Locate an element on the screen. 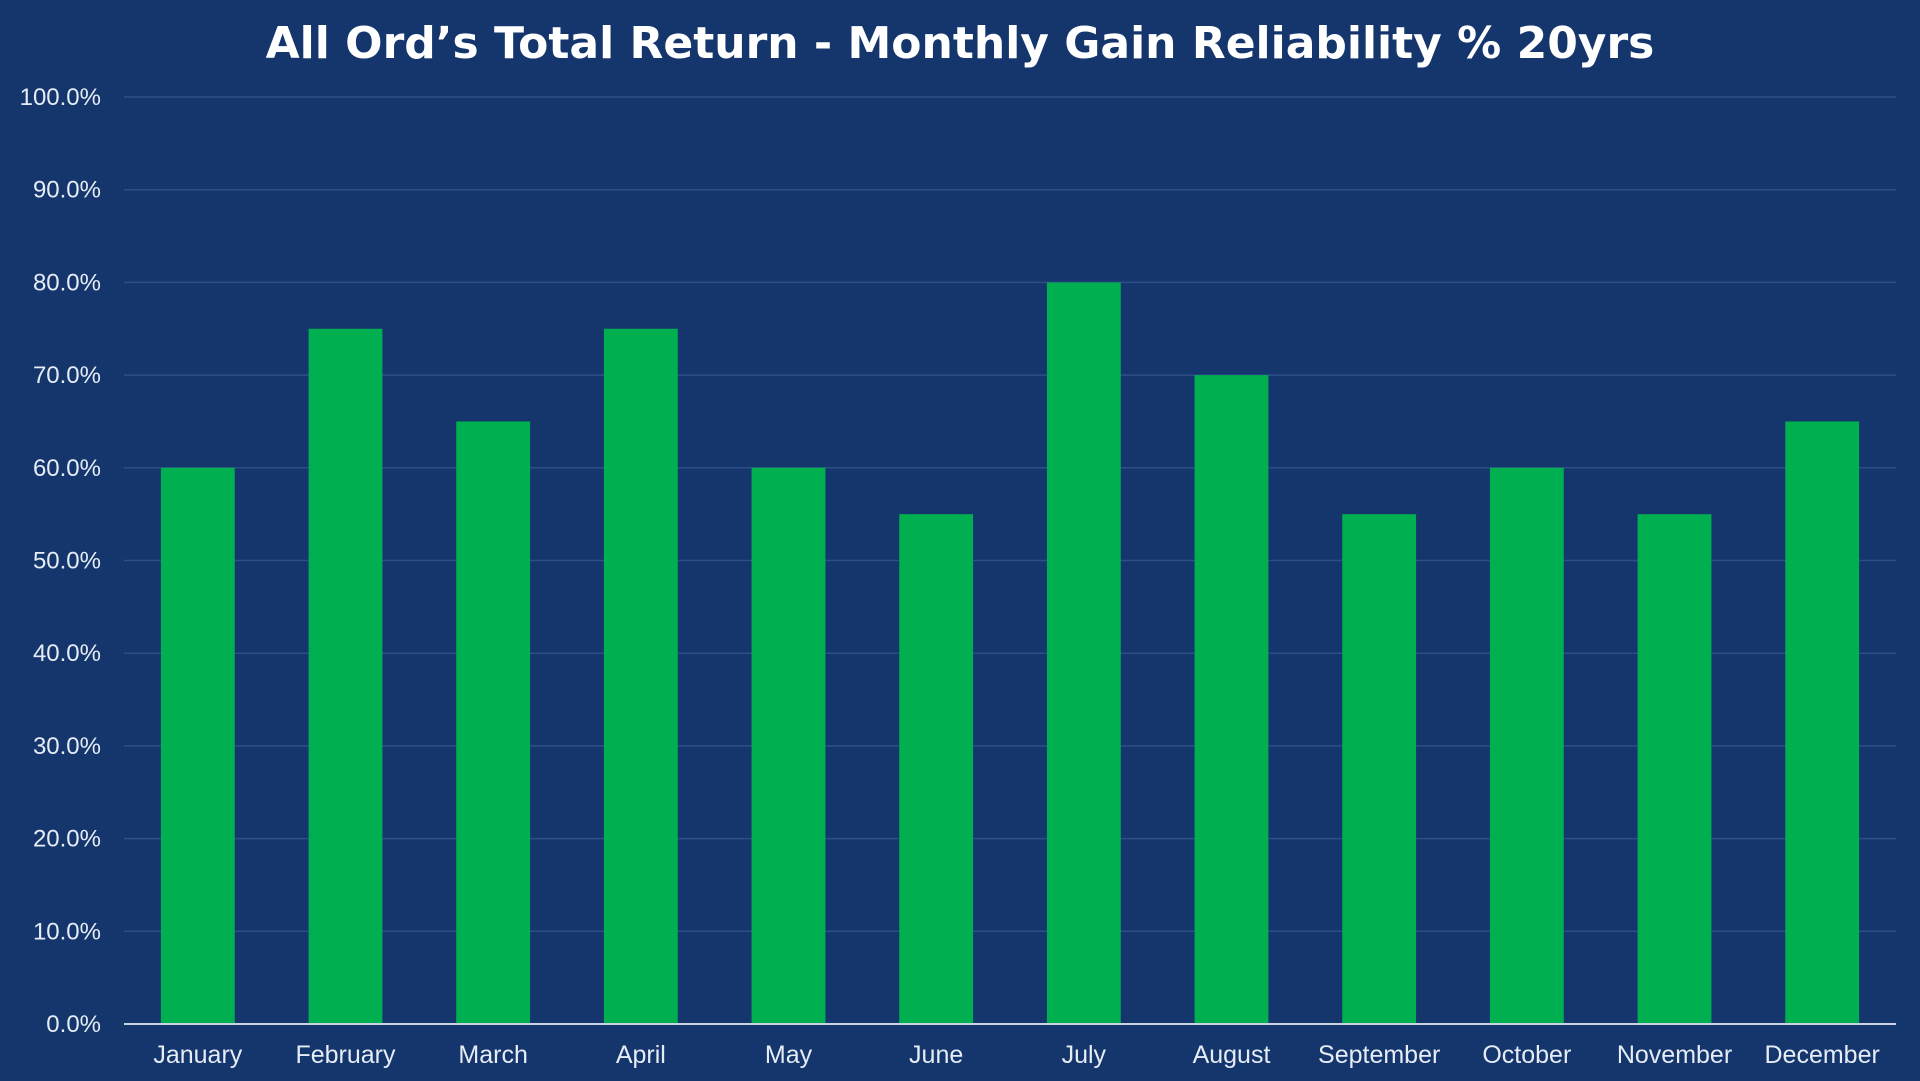 The width and height of the screenshot is (1920, 1081). bar-november is located at coordinates (1674, 769).